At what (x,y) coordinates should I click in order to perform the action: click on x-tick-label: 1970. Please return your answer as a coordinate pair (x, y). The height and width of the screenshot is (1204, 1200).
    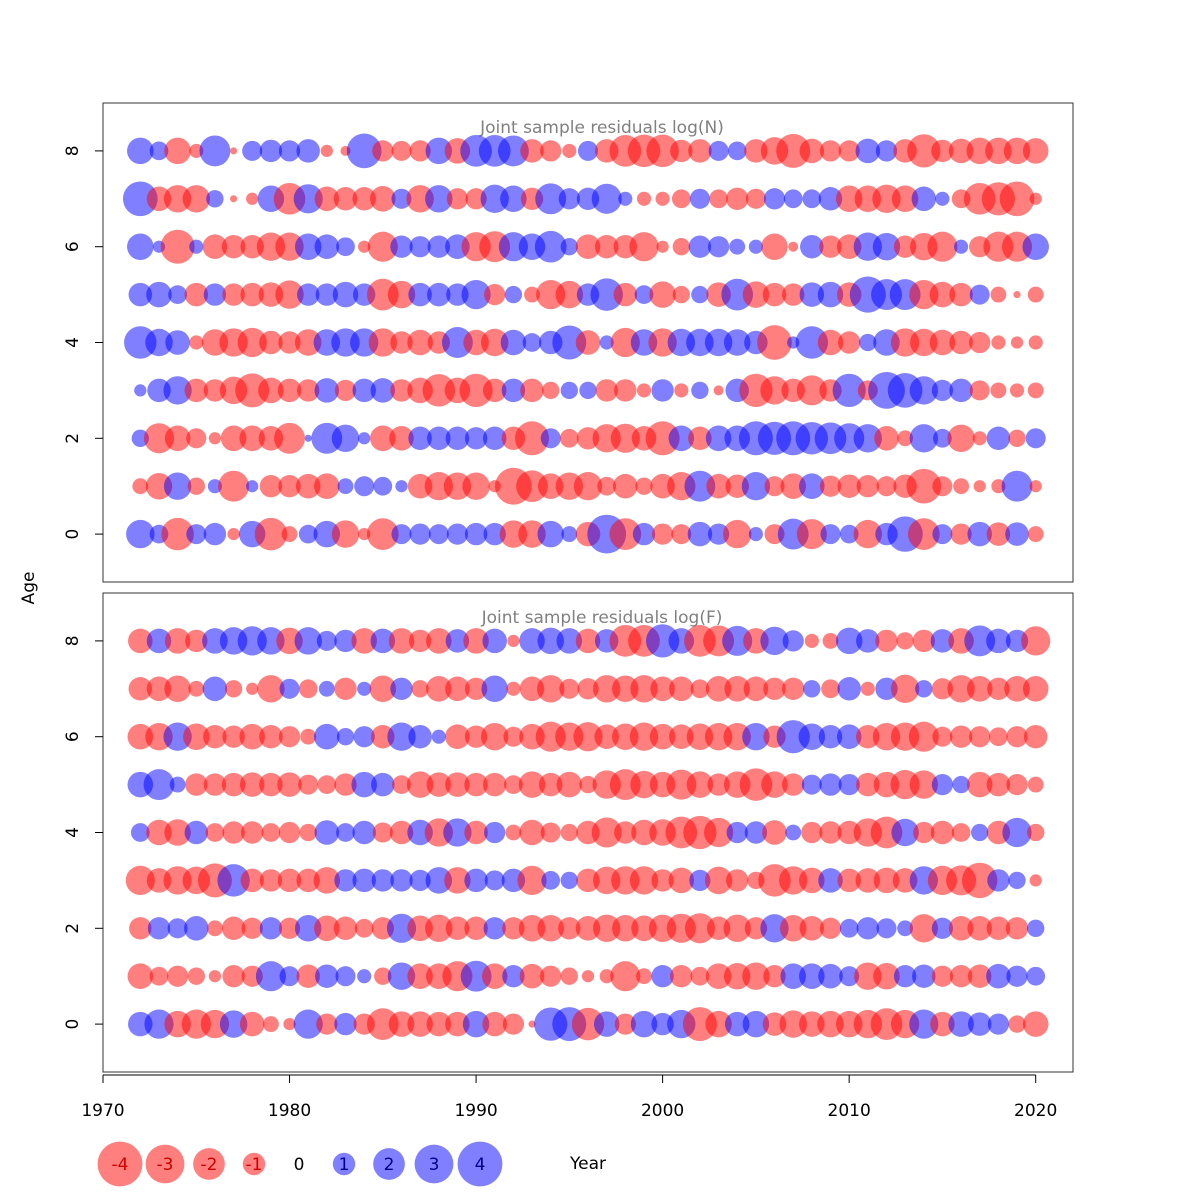
    Looking at the image, I should click on (102, 1111).